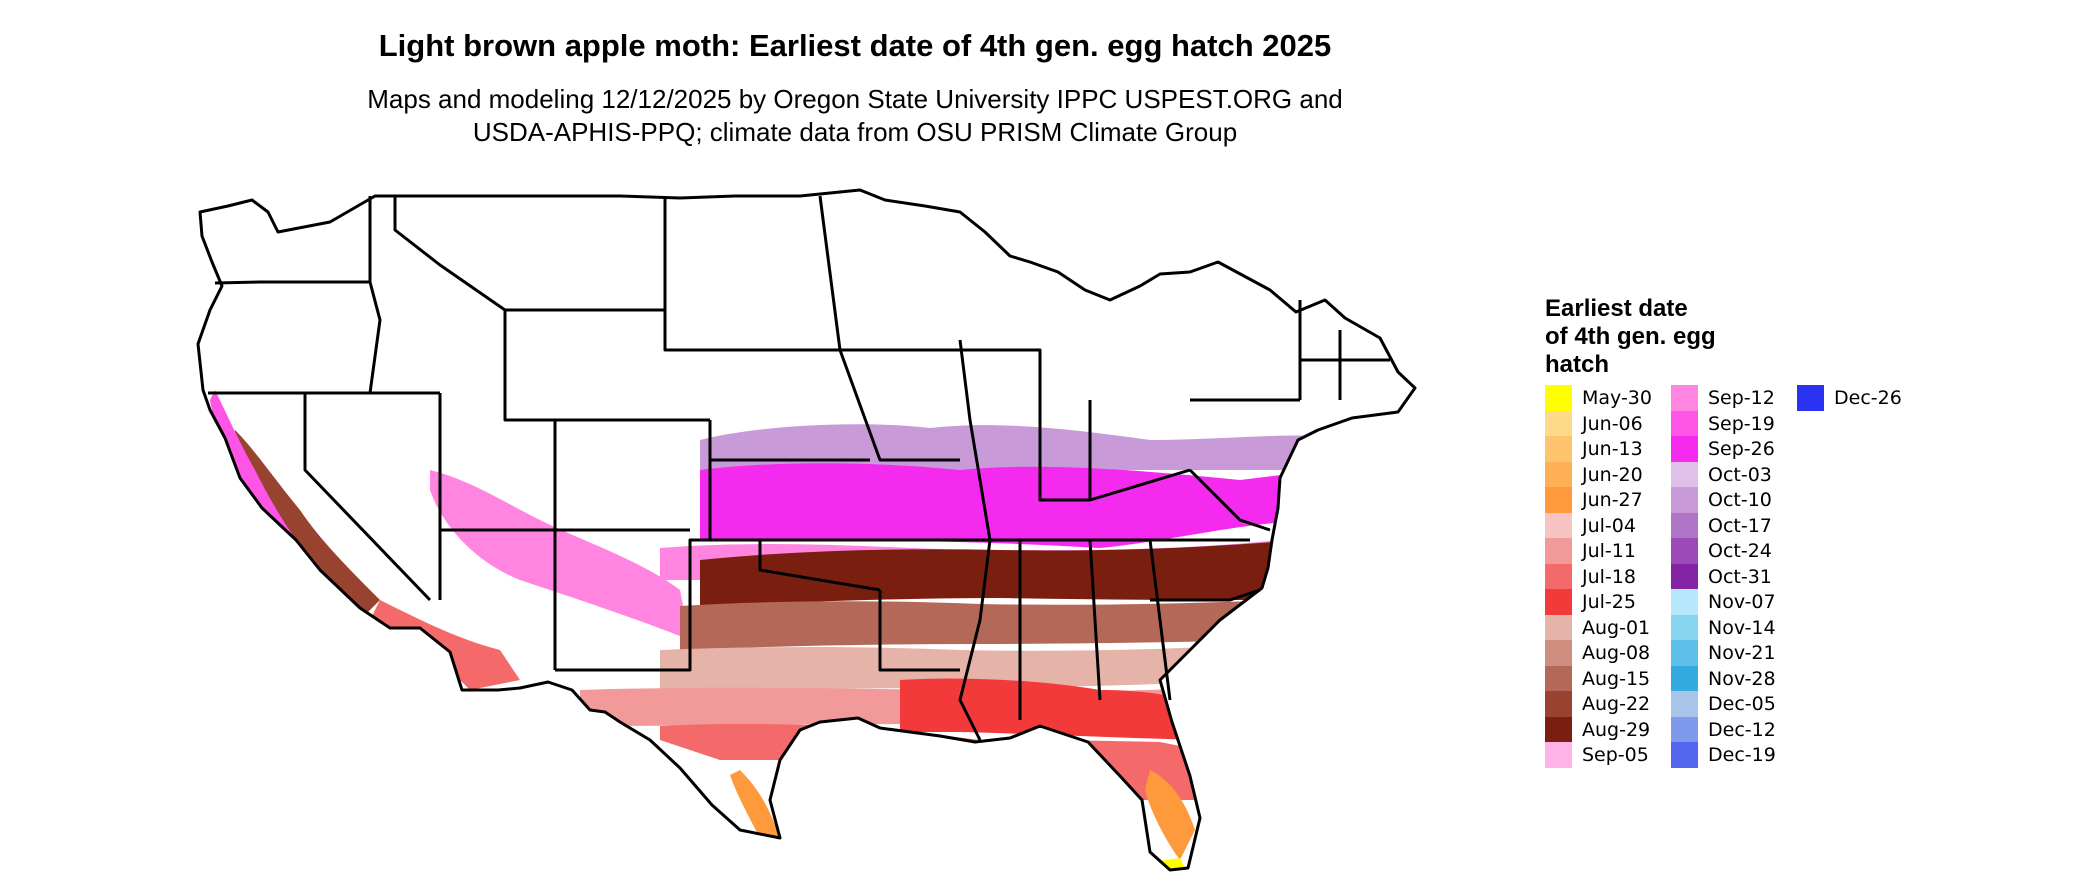 The image size is (2100, 892). Describe the element at coordinates (255, 472) in the screenshot. I see `band-california-pink` at that location.